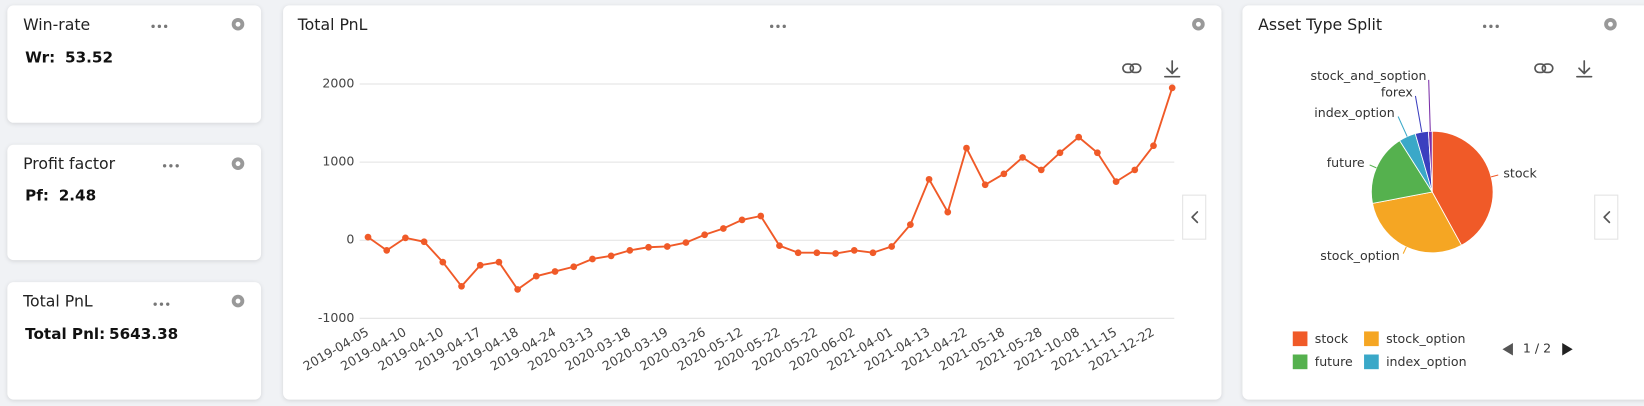  I want to click on legend-label: future, so click(1334, 361).